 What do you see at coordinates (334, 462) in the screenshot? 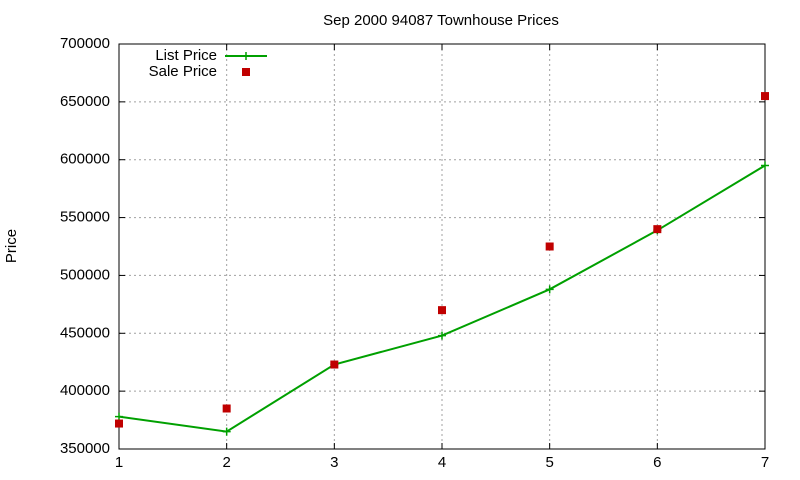
I see `x-tick-label: 3` at bounding box center [334, 462].